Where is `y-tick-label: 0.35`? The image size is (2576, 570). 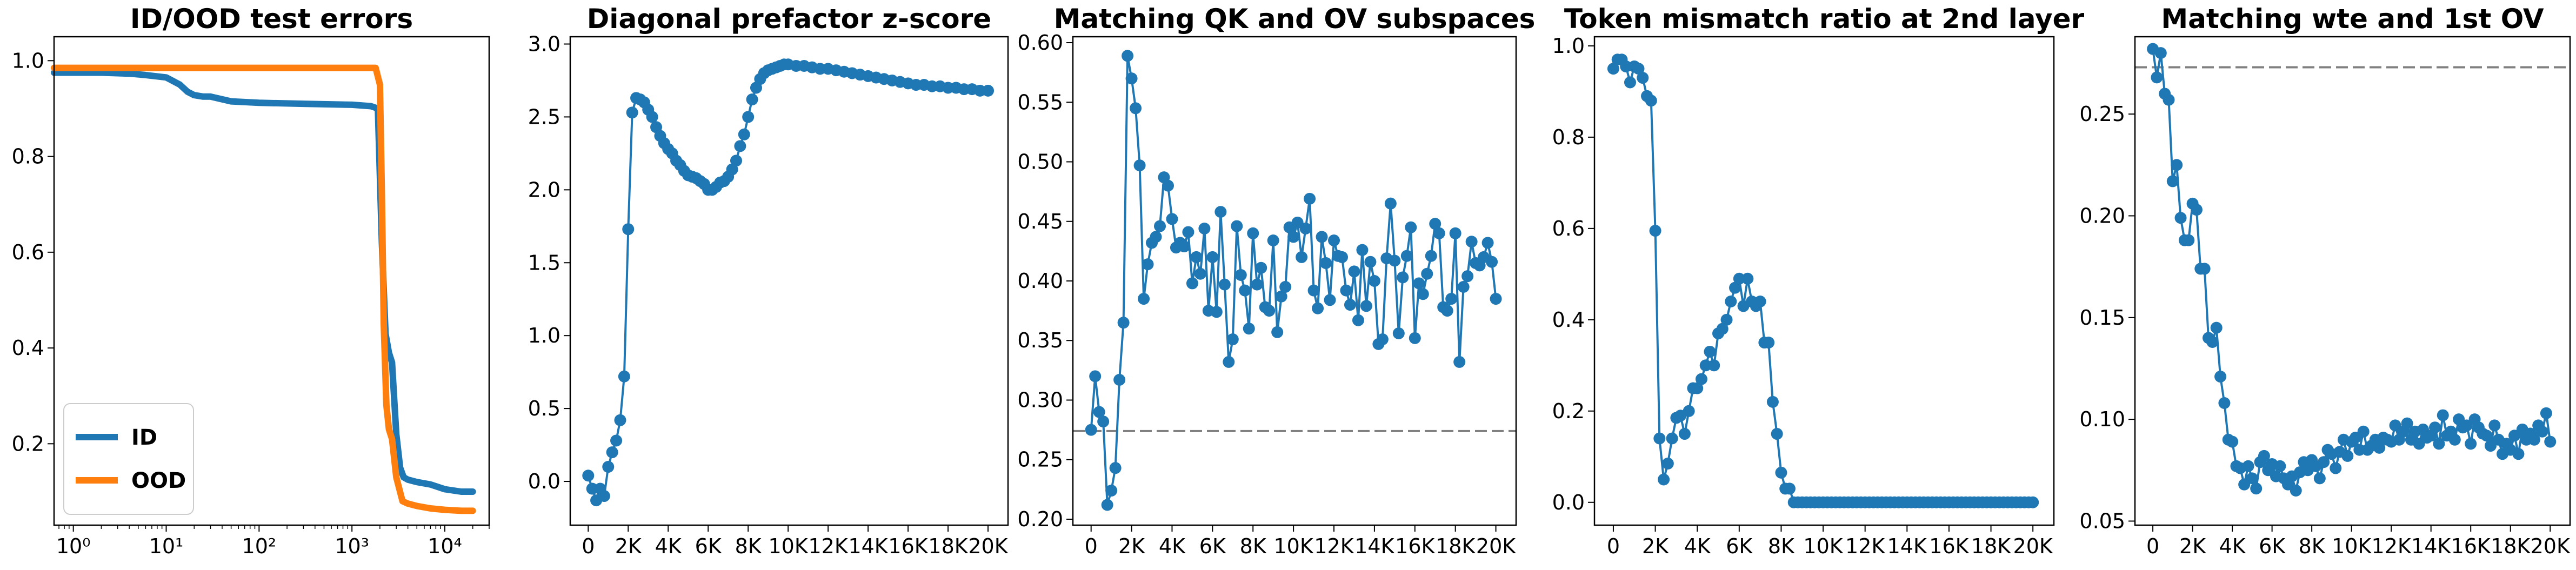 y-tick-label: 0.35 is located at coordinates (1040, 340).